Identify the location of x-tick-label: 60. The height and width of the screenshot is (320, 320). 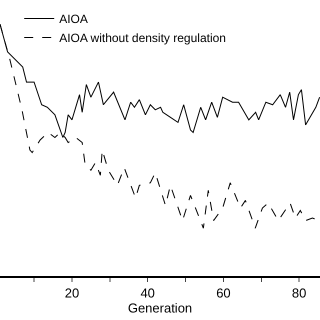
(223, 292).